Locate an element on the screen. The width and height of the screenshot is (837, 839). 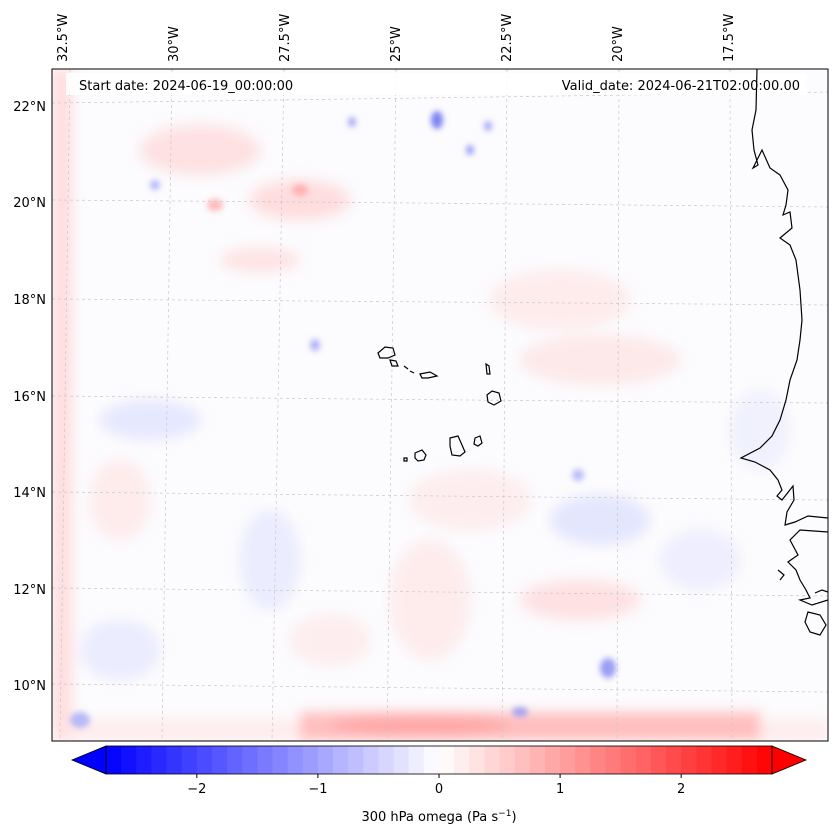
info-bar is located at coordinates (436, 84).